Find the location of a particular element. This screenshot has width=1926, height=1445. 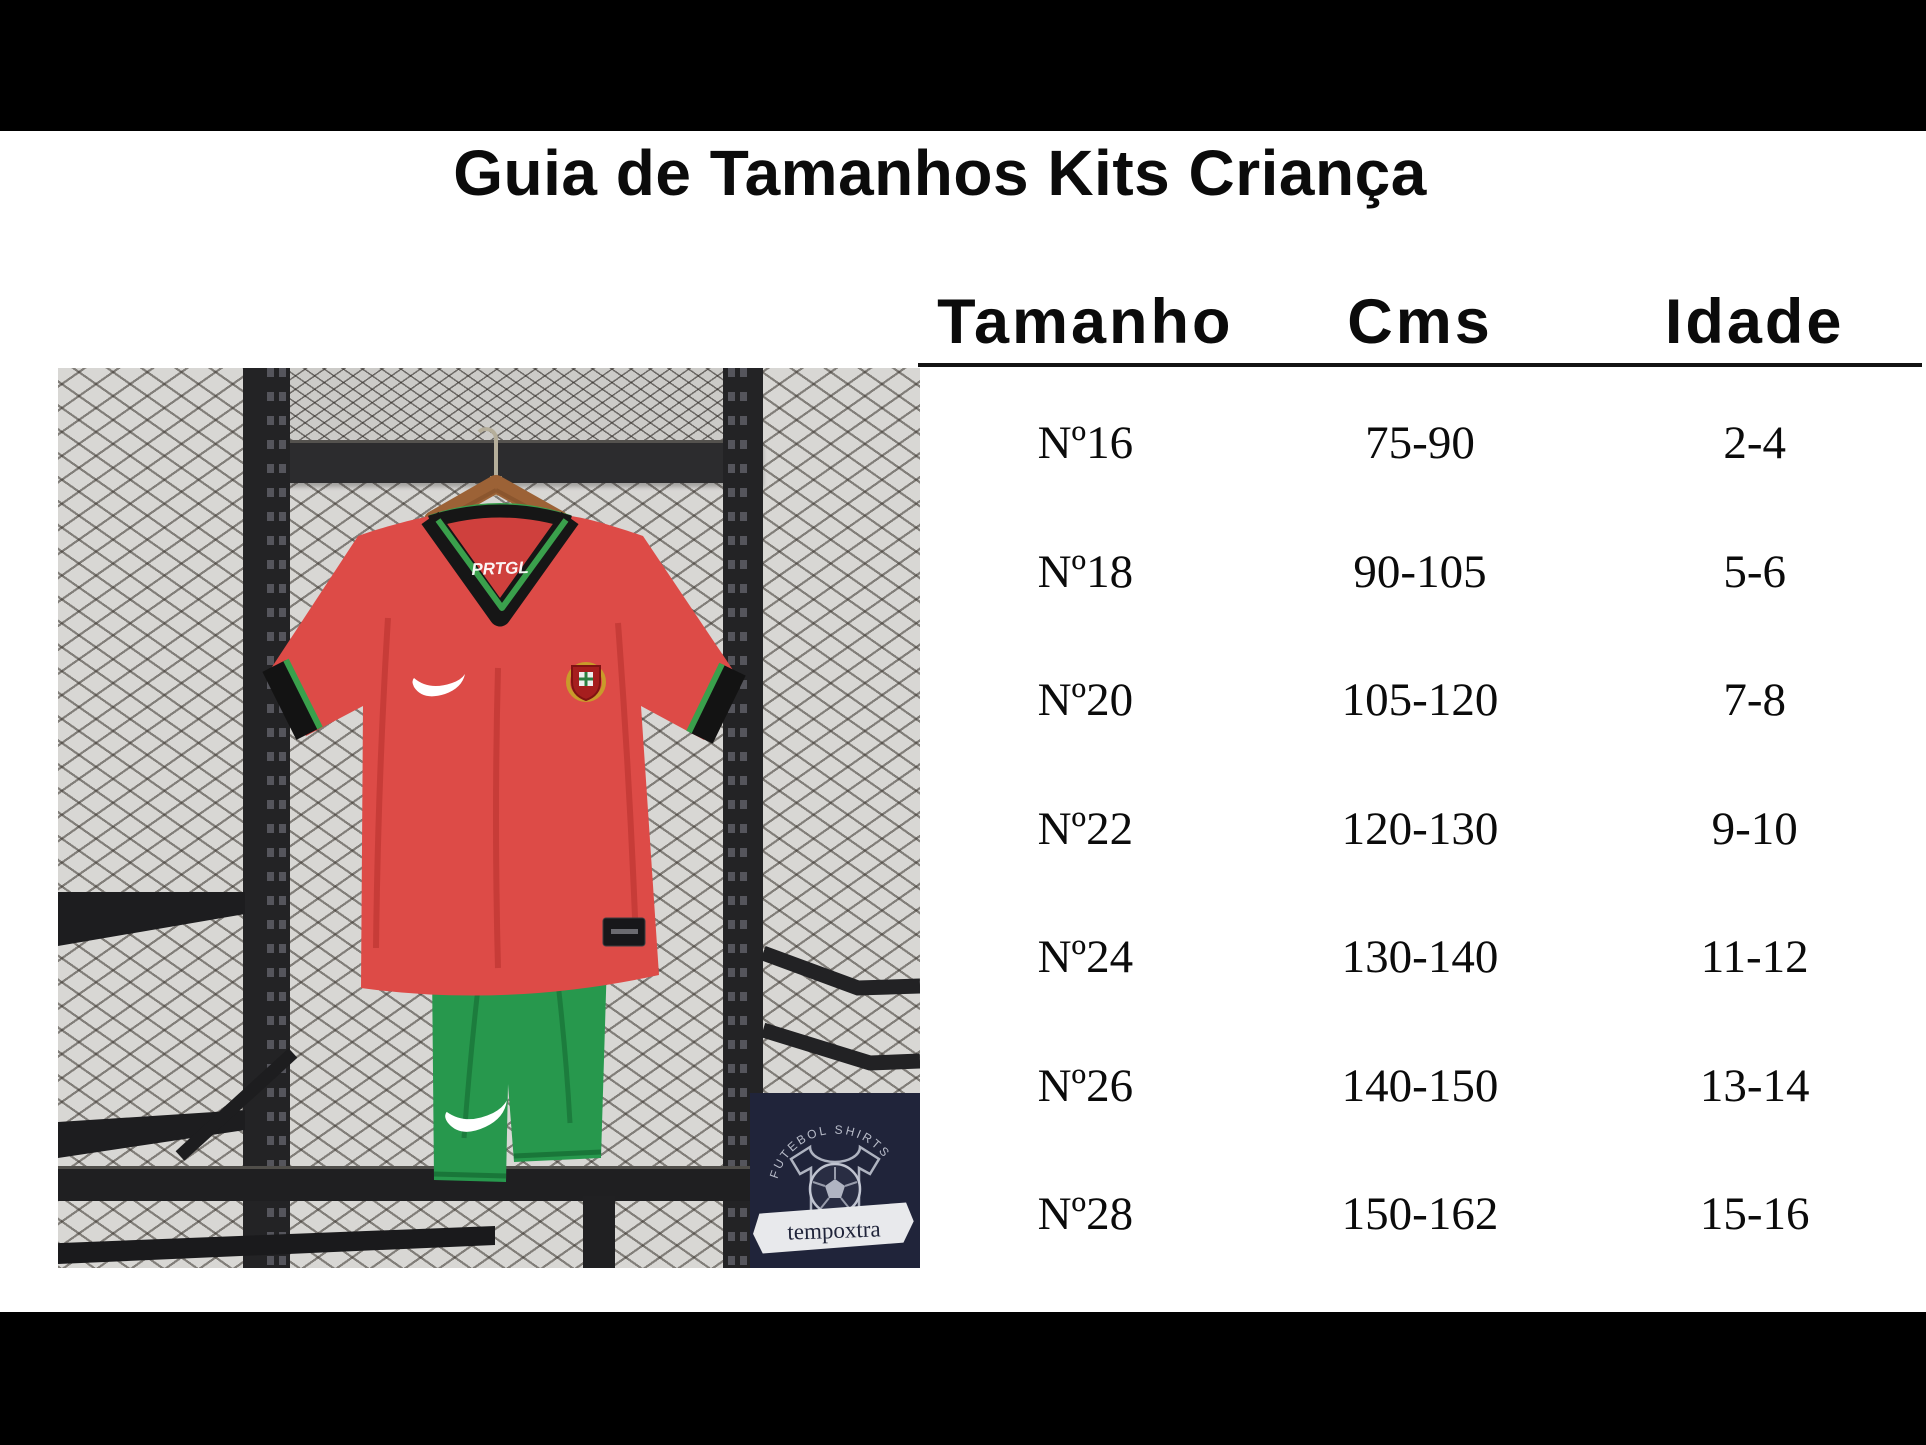

hem-patch is located at coordinates (624, 932).